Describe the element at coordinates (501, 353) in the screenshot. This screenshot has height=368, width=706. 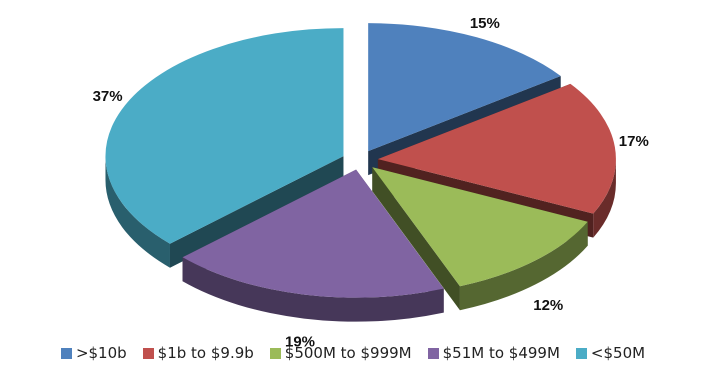
I see `legend-label-51m-to-499m: $51M to $499M` at that location.